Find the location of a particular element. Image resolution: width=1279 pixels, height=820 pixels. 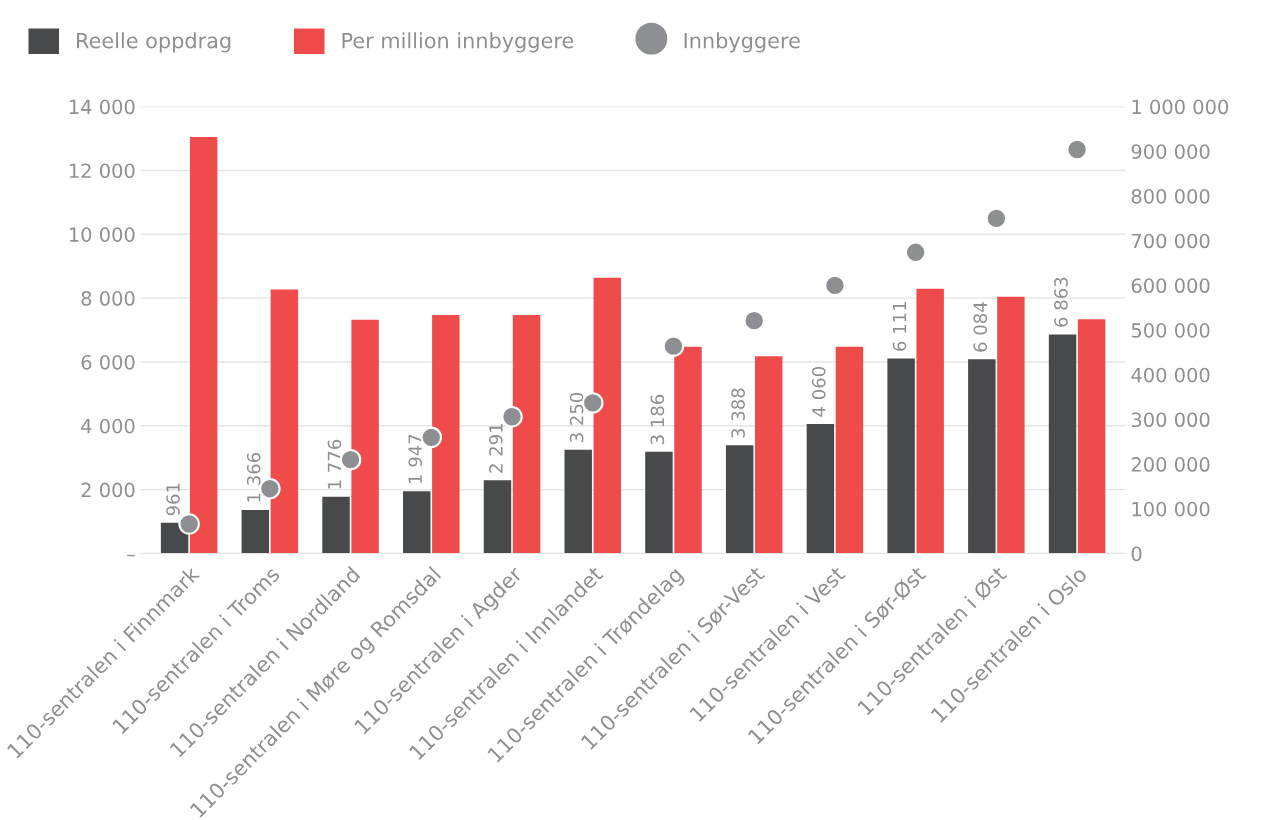

data-label: 1 366 is located at coordinates (253, 477).